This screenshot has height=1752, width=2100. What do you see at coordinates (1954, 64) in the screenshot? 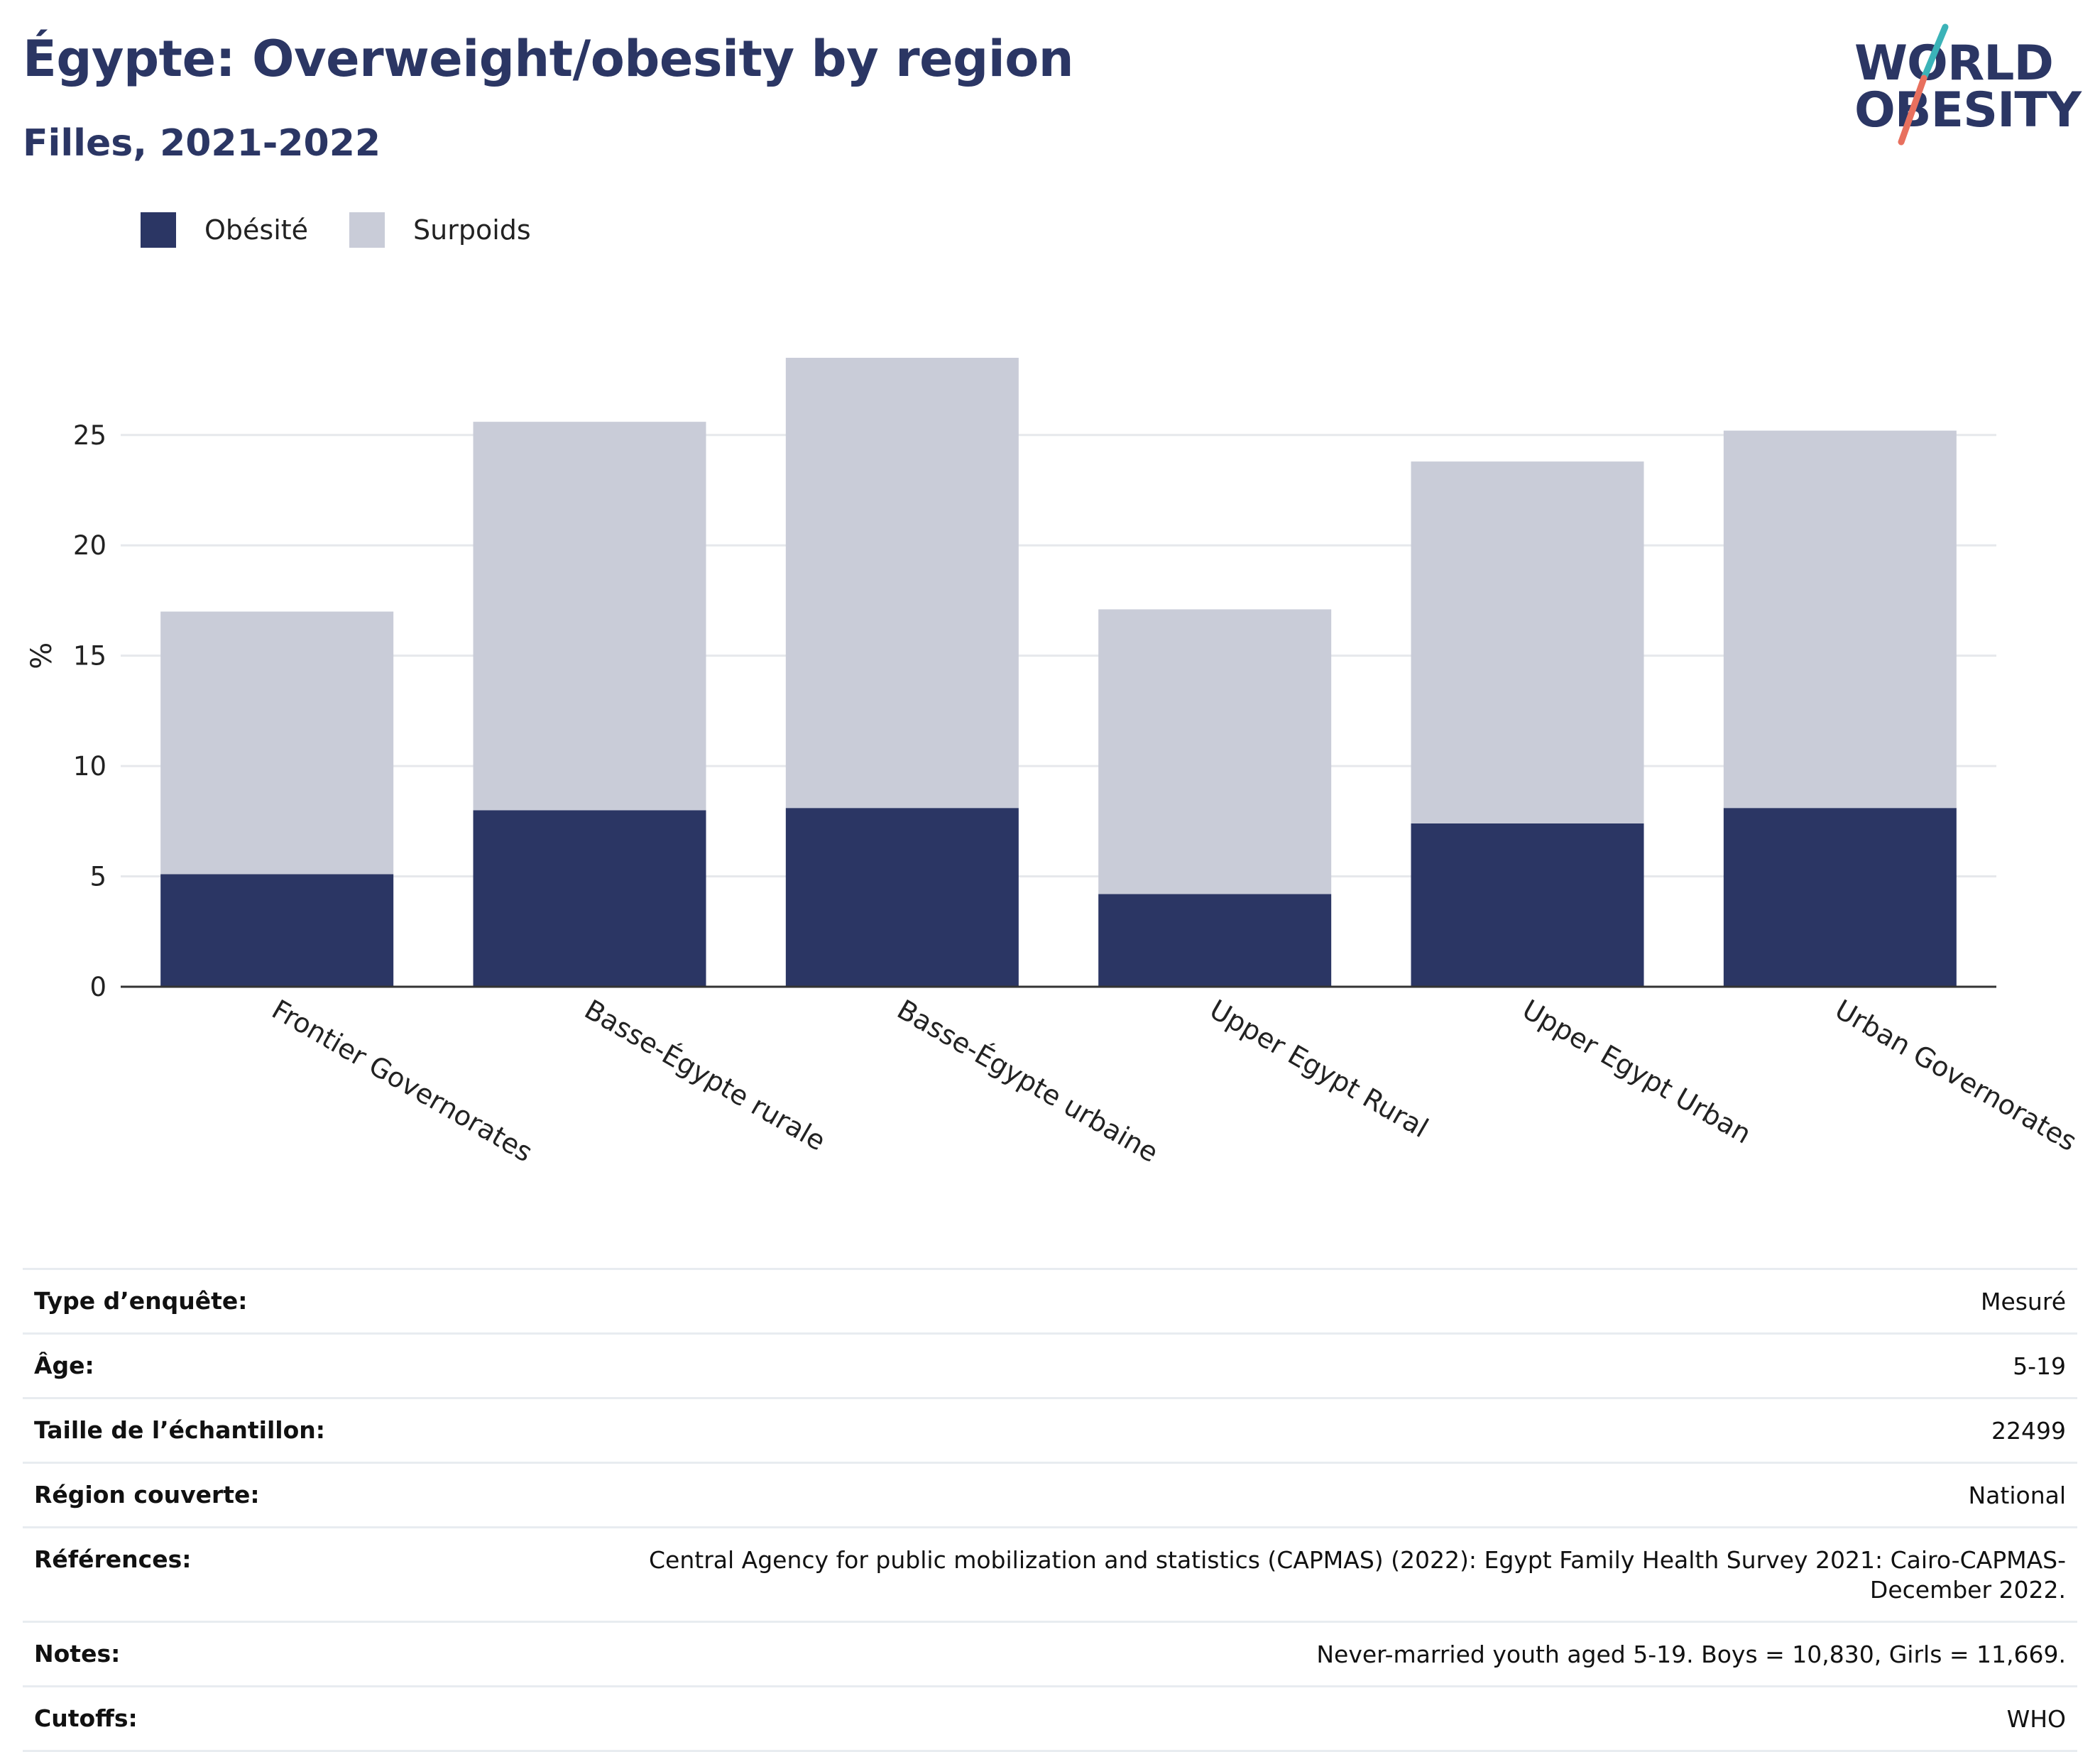
I see `logo-text-world: WORLD` at bounding box center [1954, 64].